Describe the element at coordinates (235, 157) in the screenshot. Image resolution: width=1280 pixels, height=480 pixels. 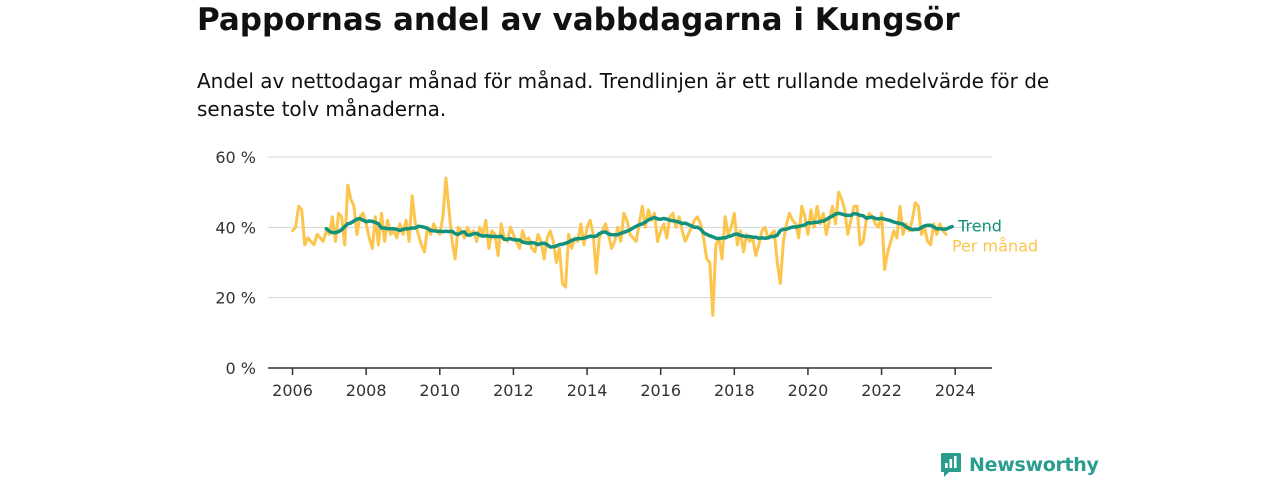
I see `y-tick-label: 60 %` at that location.